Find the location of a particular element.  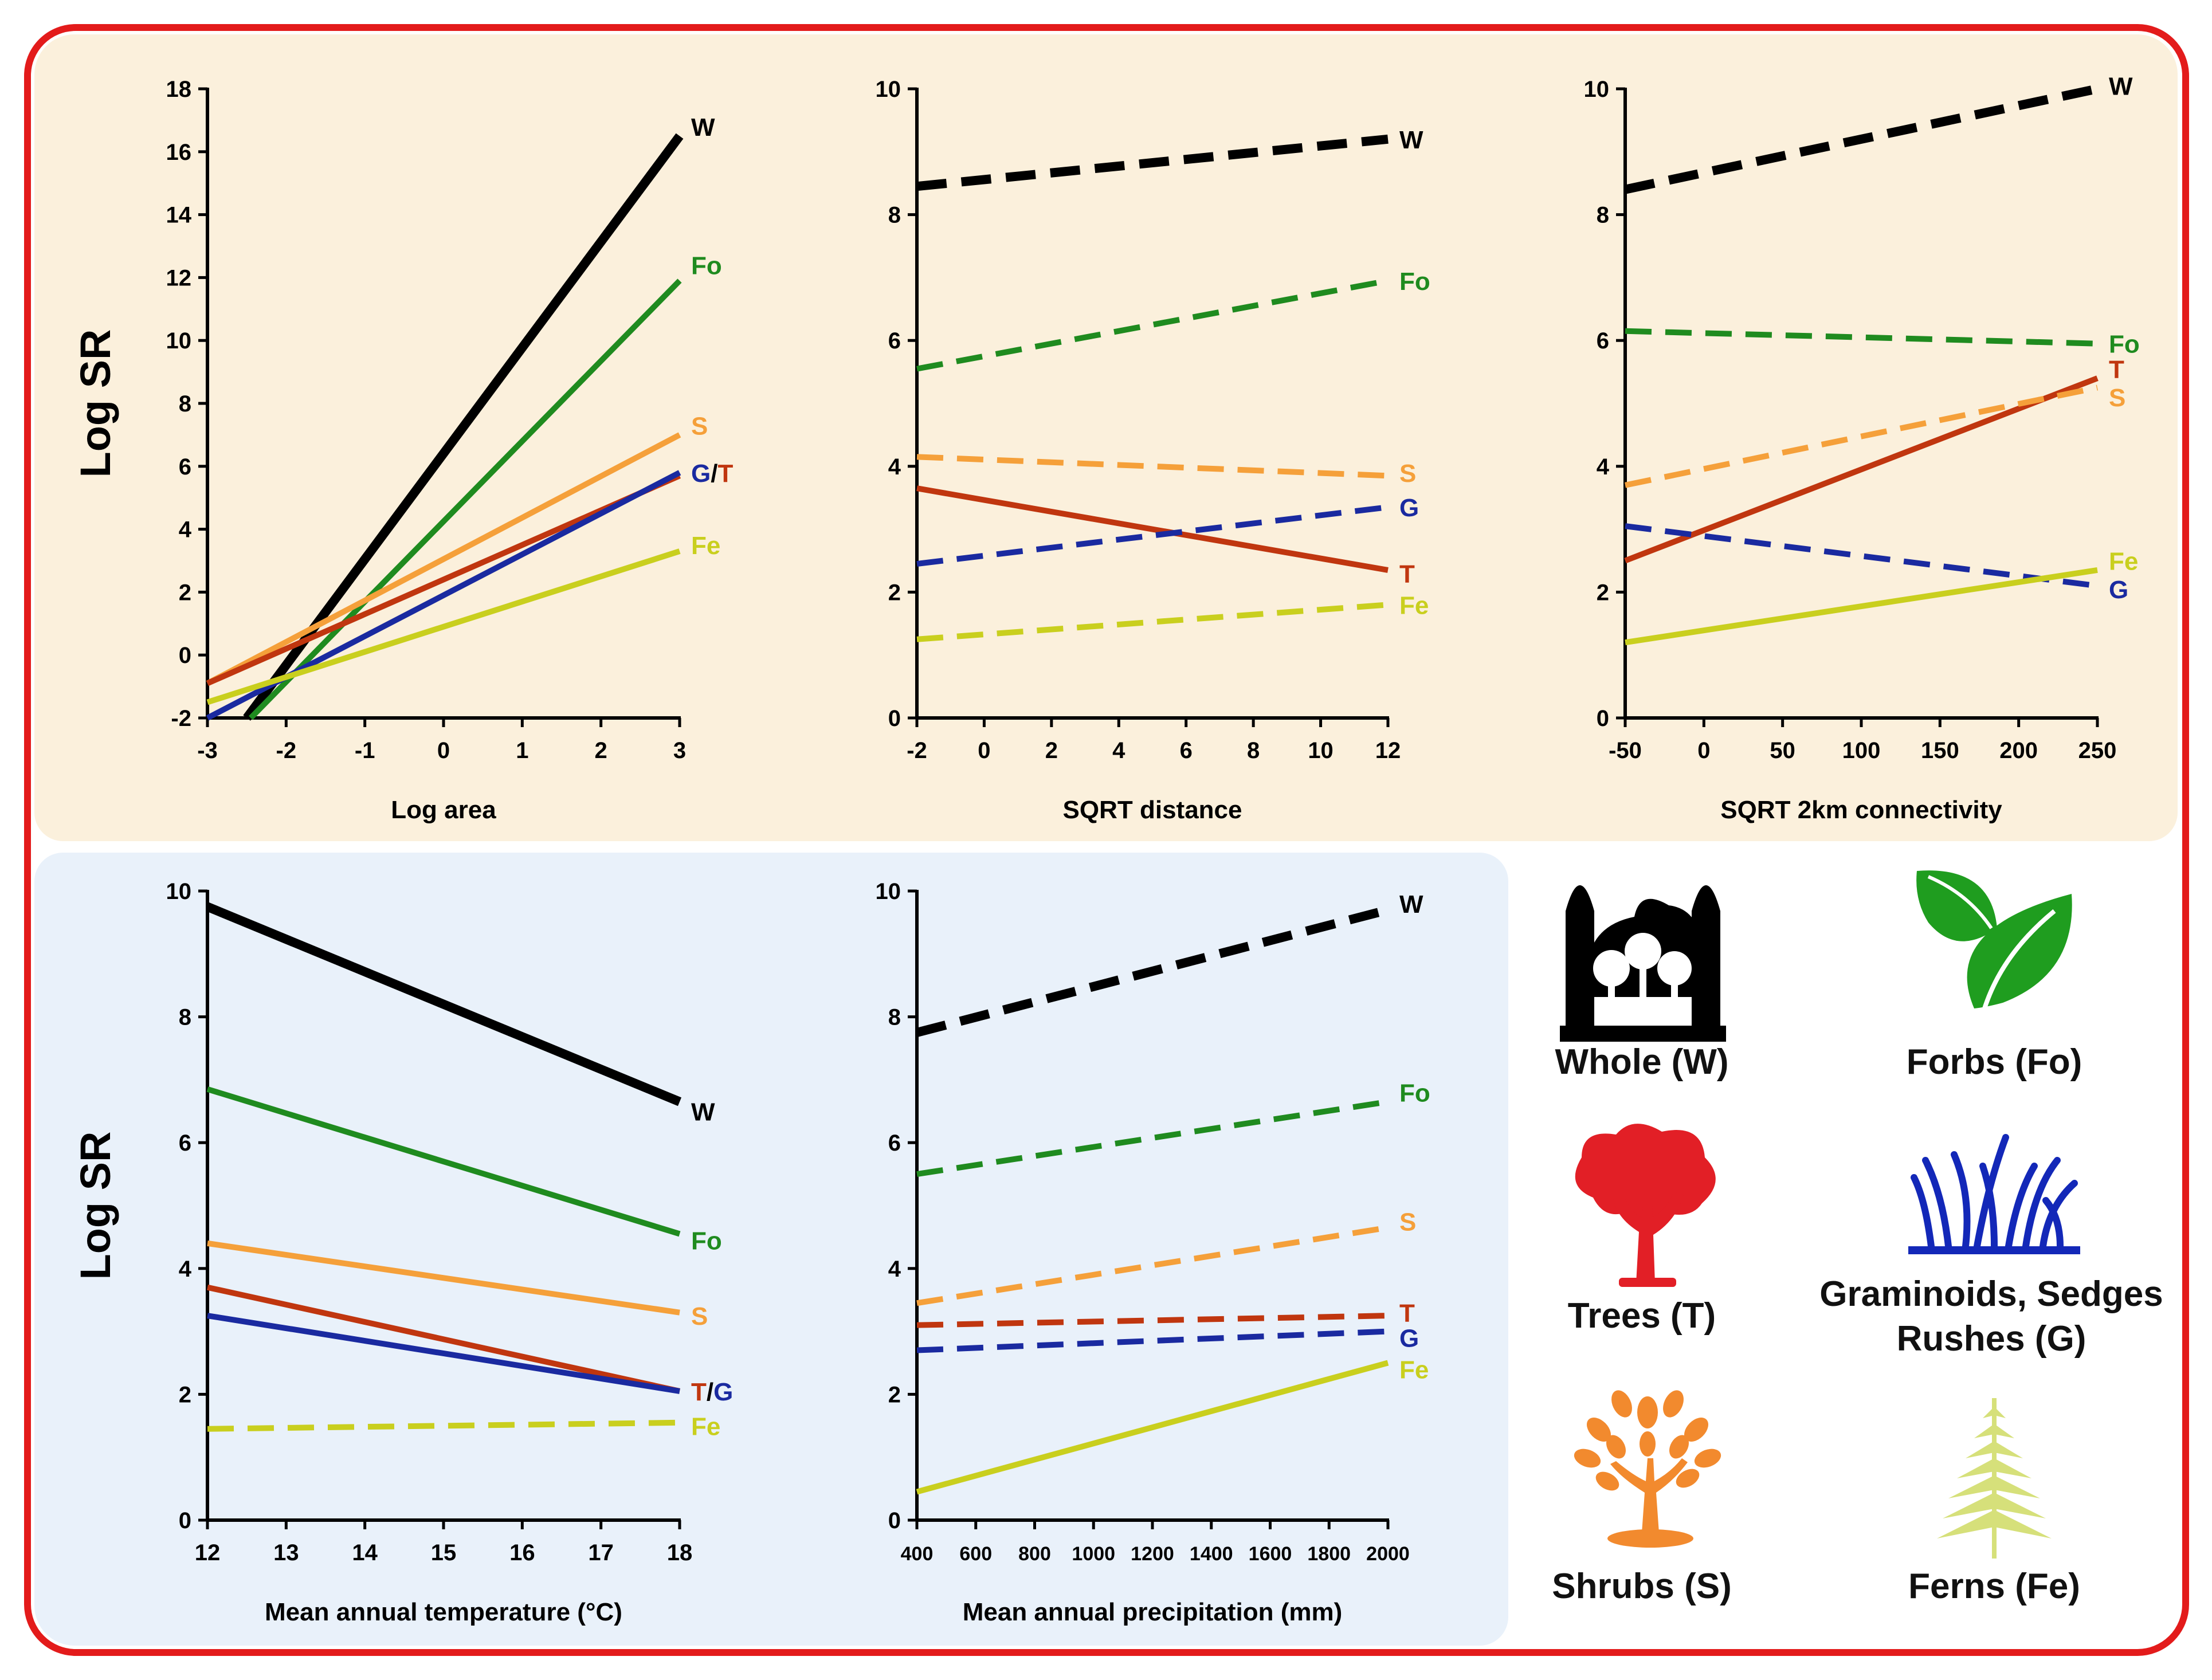

top-left-end-label: W is located at coordinates (703, 127).